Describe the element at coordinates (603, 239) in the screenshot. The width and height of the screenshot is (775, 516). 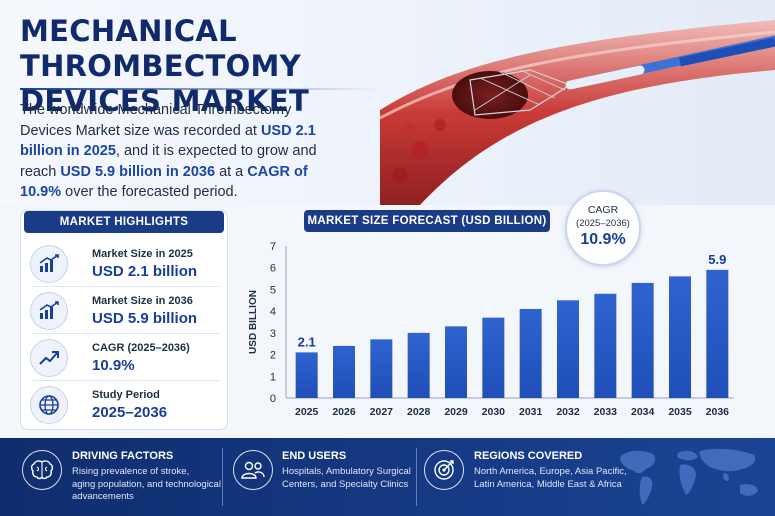
I see `cagr-badge-value: 10.9%` at that location.